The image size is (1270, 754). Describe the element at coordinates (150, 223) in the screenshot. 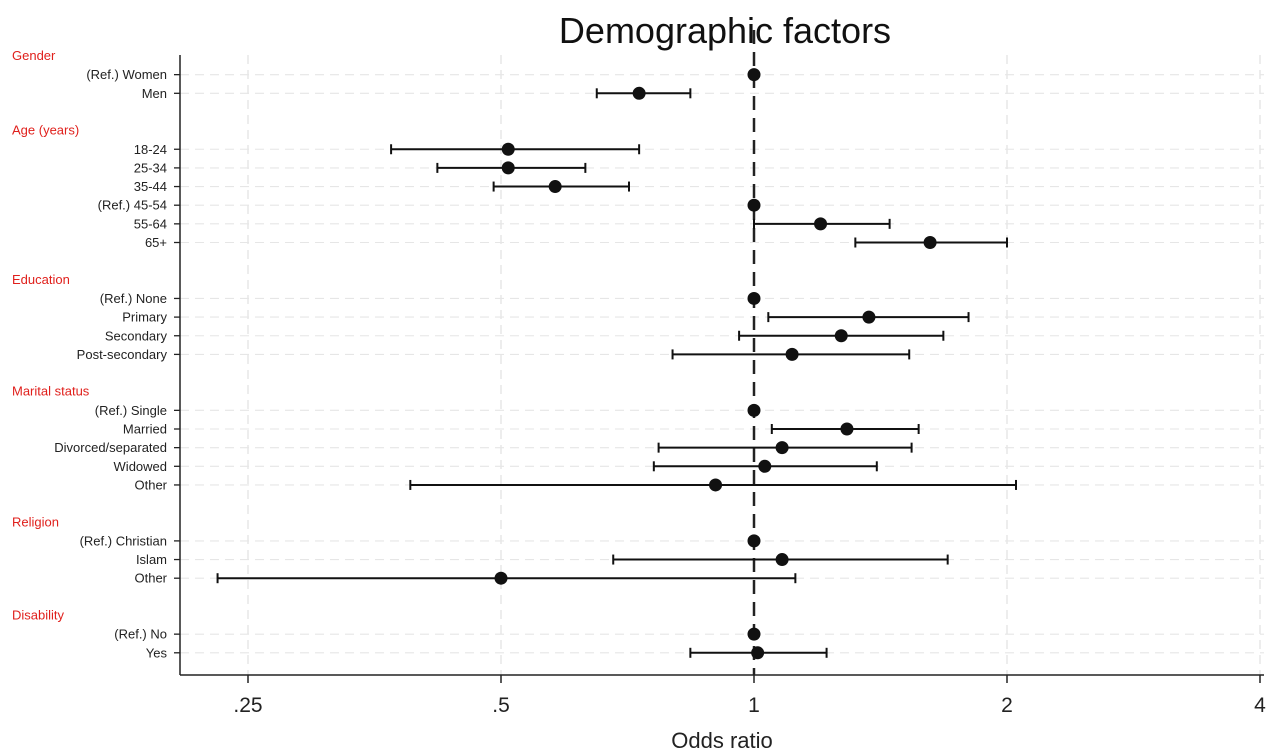

I see `row-label: 55-64` at that location.